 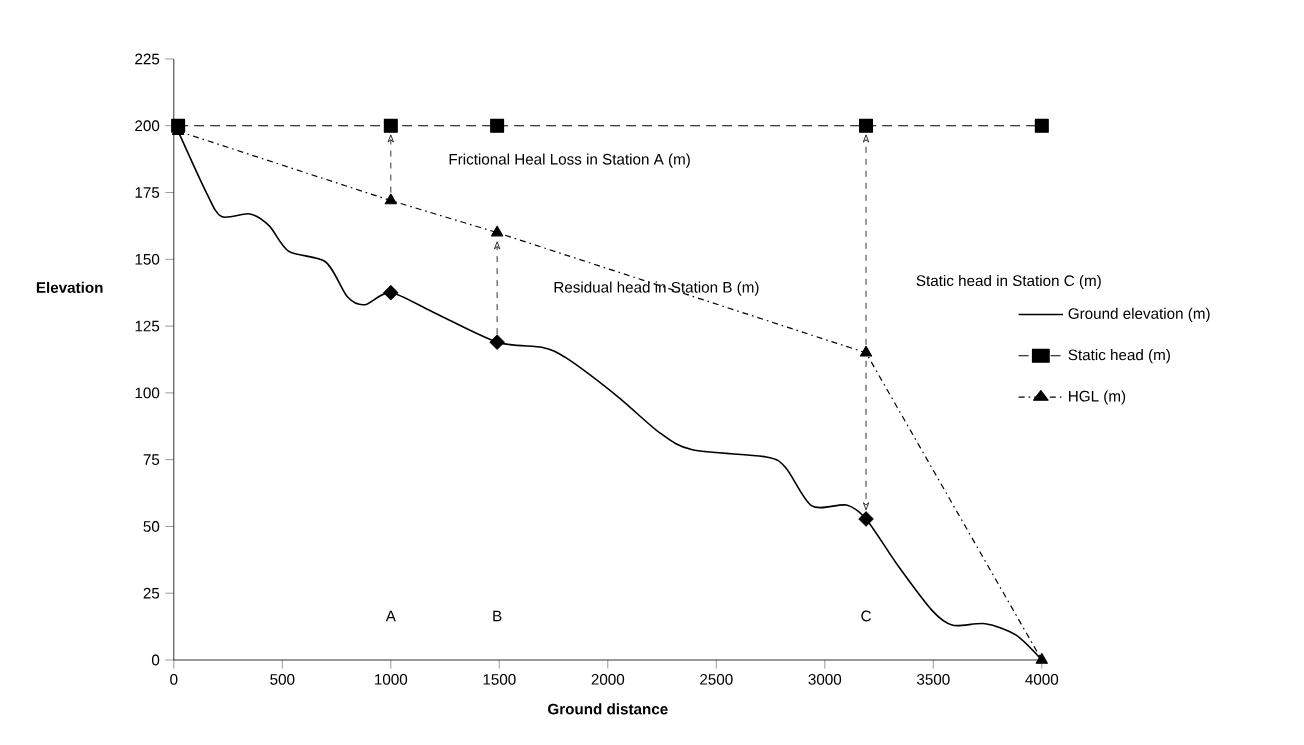 I want to click on x-tick-label: 1500, so click(x=499, y=679).